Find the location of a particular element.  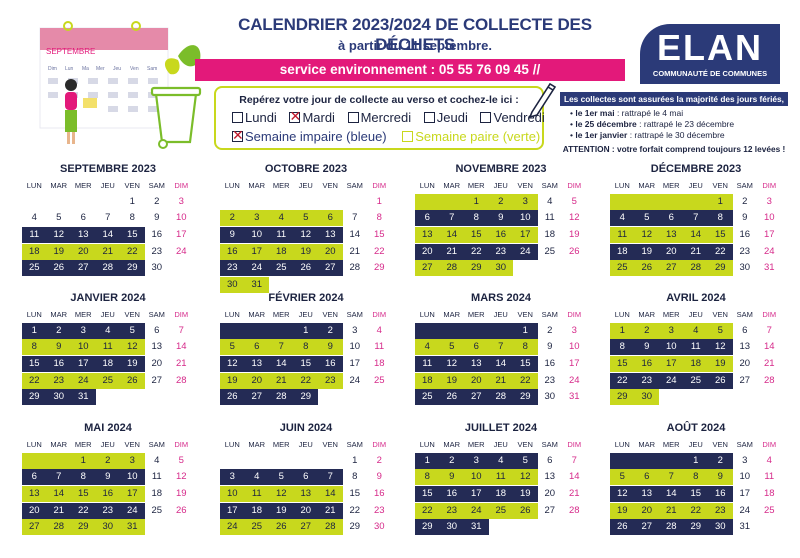

weekday-header: LUN is located at coordinates (232, 185).